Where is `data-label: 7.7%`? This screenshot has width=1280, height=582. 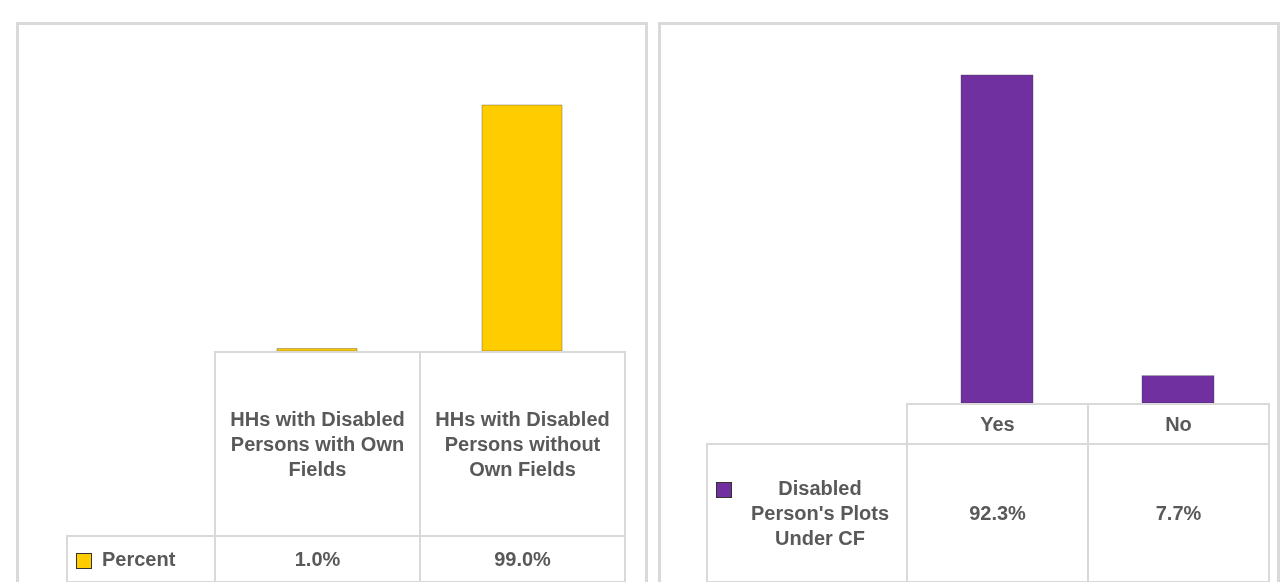 data-label: 7.7% is located at coordinates (1178, 513).